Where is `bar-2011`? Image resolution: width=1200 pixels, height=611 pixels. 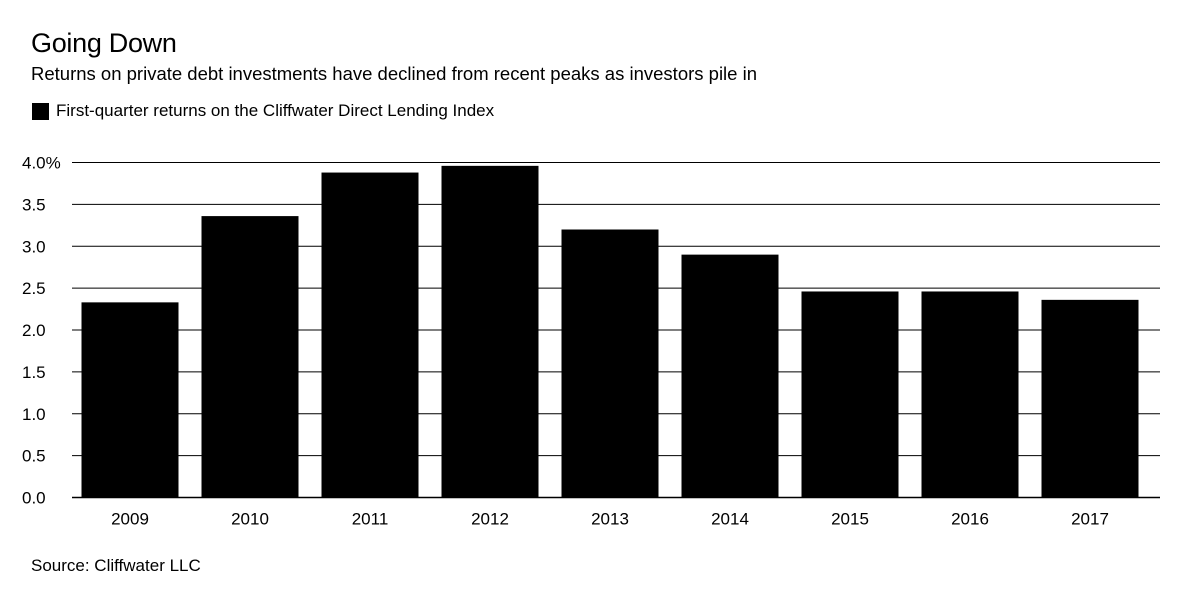
bar-2011 is located at coordinates (370, 335).